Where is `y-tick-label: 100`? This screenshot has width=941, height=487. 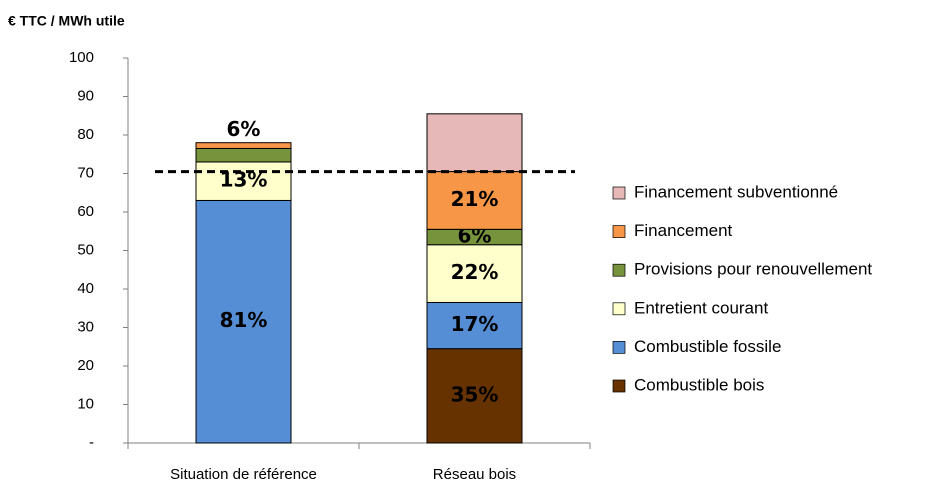
y-tick-label: 100 is located at coordinates (81, 57).